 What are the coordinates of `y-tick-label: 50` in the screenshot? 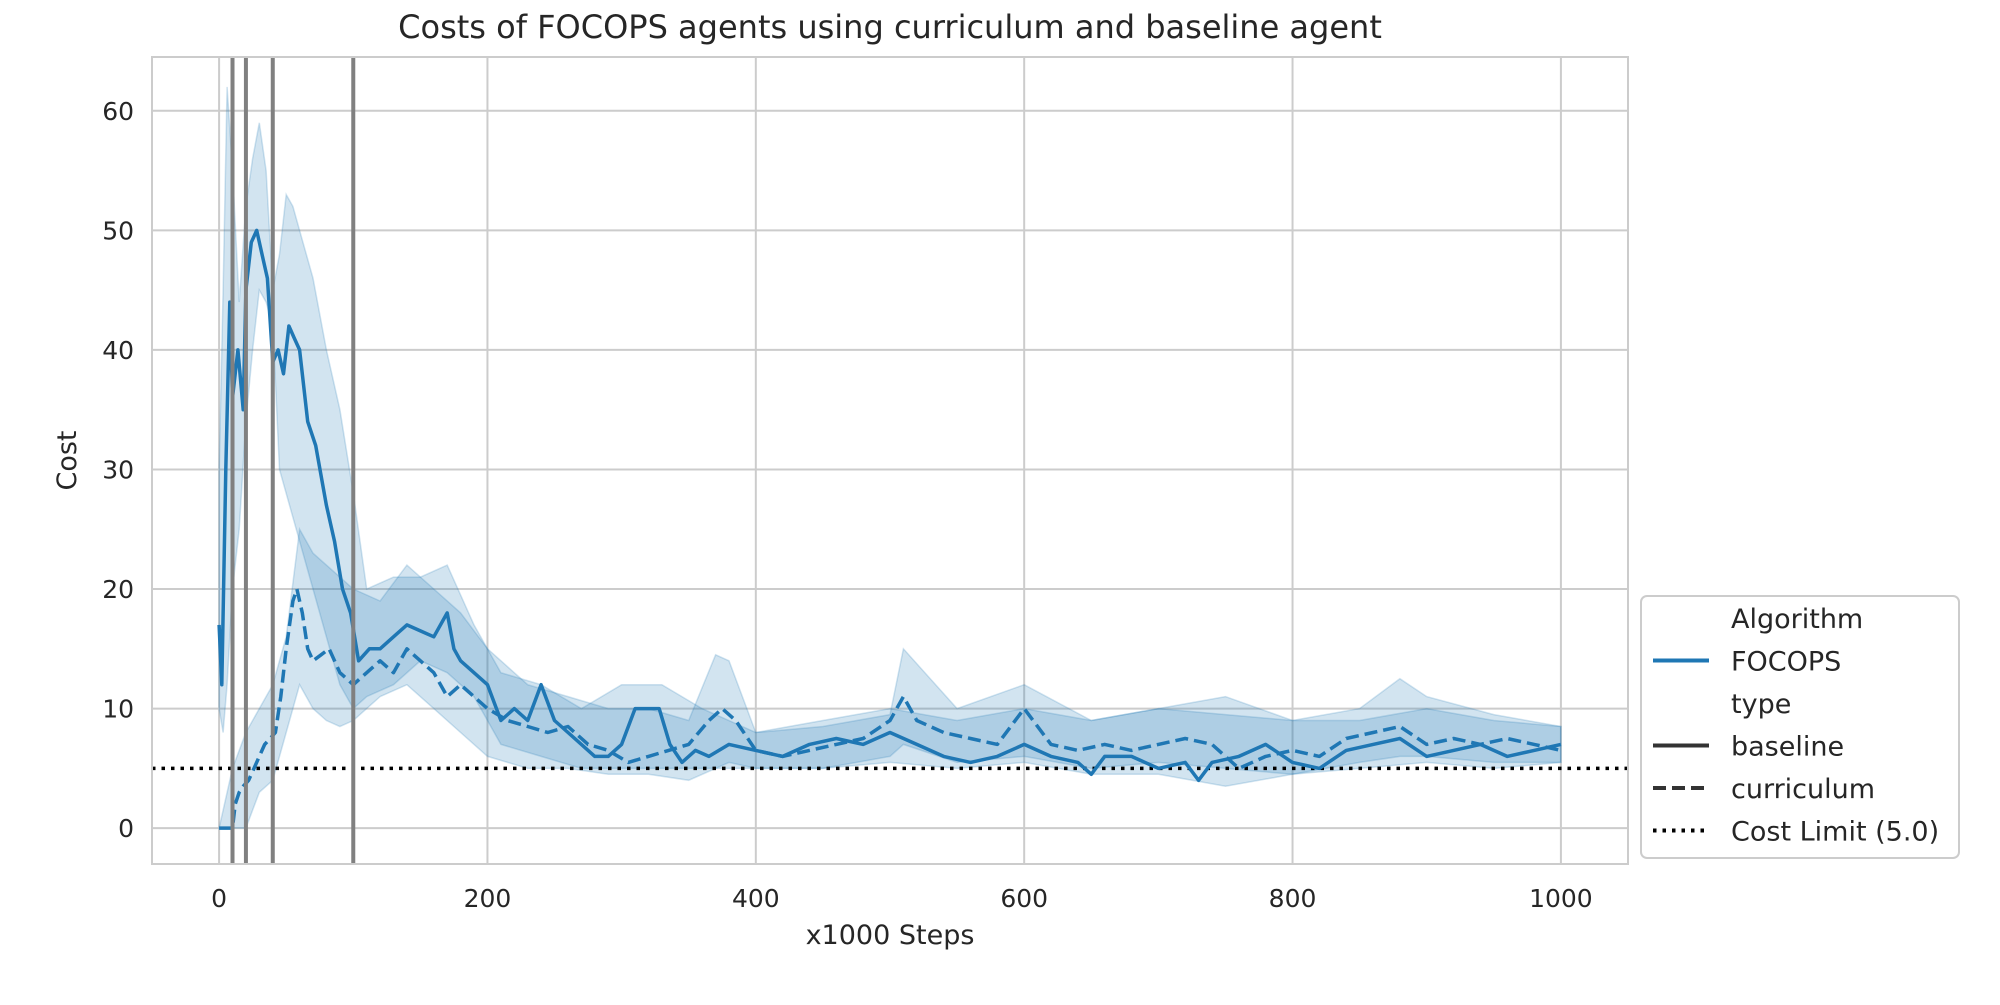 It's located at (118, 230).